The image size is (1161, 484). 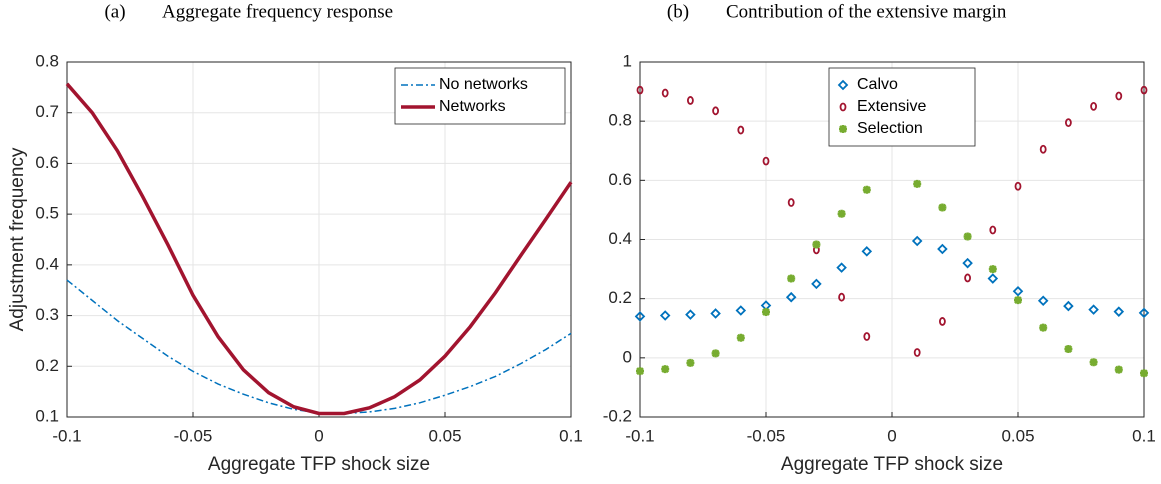 I want to click on panel-label: (a), so click(x=114, y=11).